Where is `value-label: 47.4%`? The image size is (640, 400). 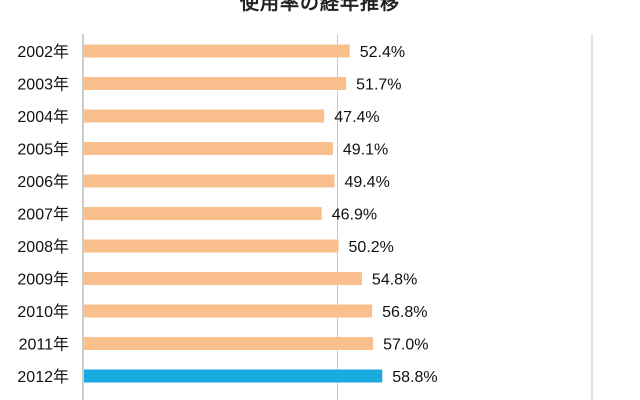 value-label: 47.4% is located at coordinates (356, 117).